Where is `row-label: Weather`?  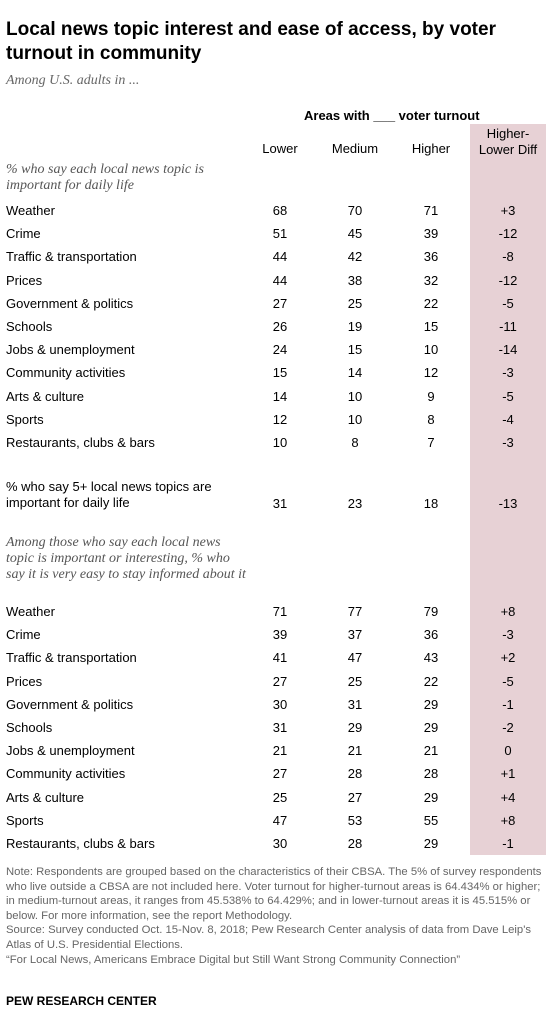
row-label: Weather is located at coordinates (30, 210).